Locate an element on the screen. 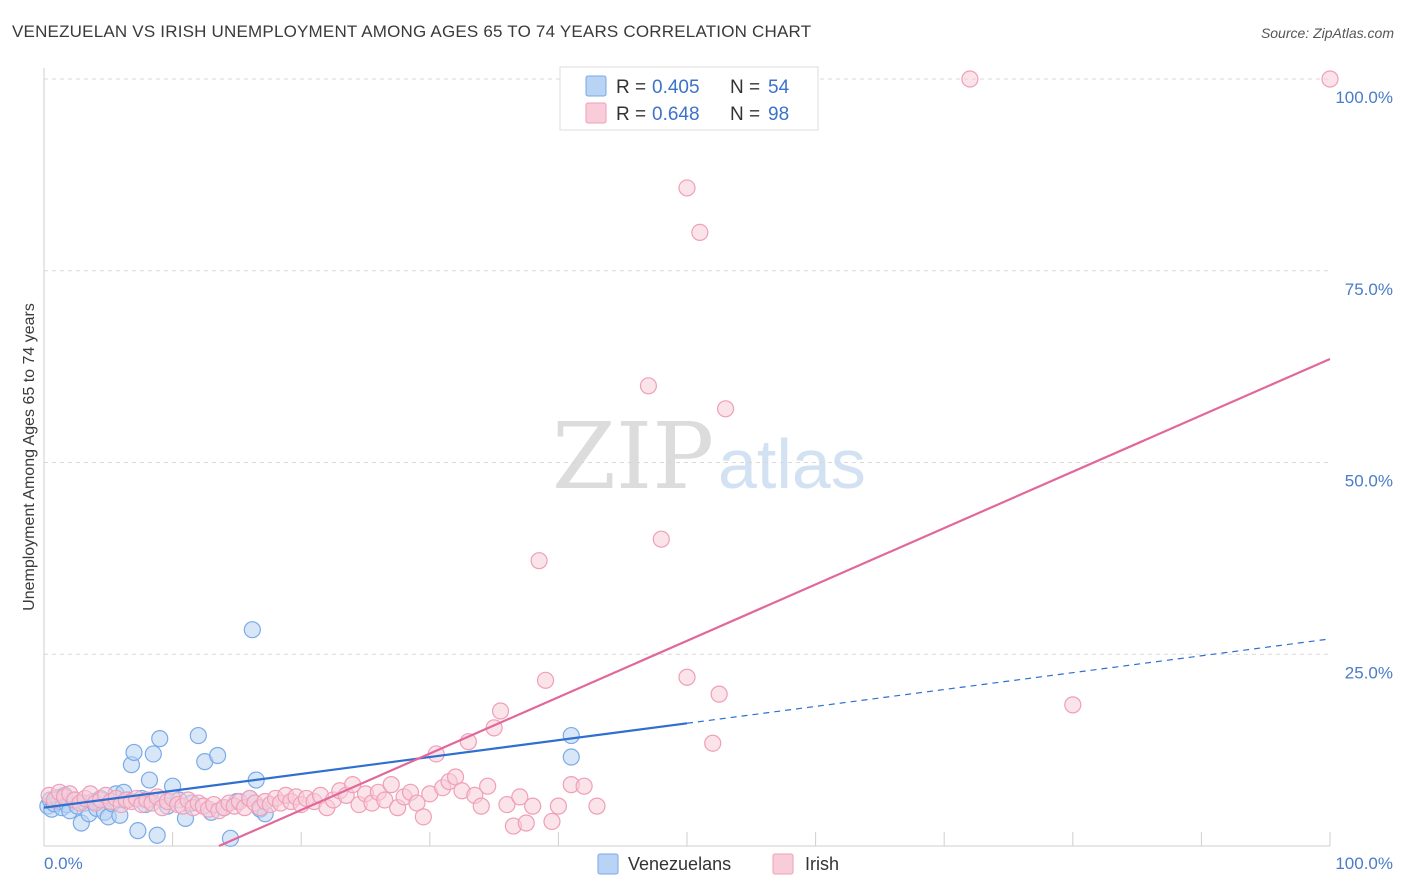 The image size is (1406, 892). legend-r-value-irish: 0.648 is located at coordinates (676, 114).